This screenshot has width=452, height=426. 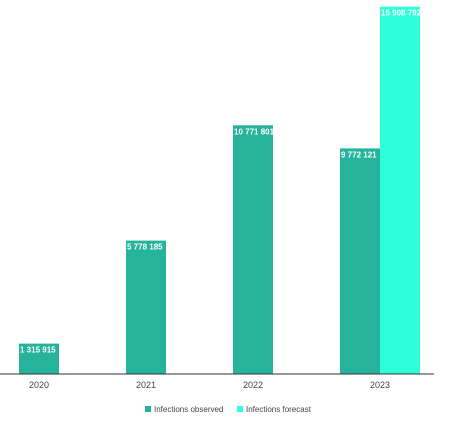 I want to click on data-label-observed-2022: 10 771 801, so click(x=254, y=131).